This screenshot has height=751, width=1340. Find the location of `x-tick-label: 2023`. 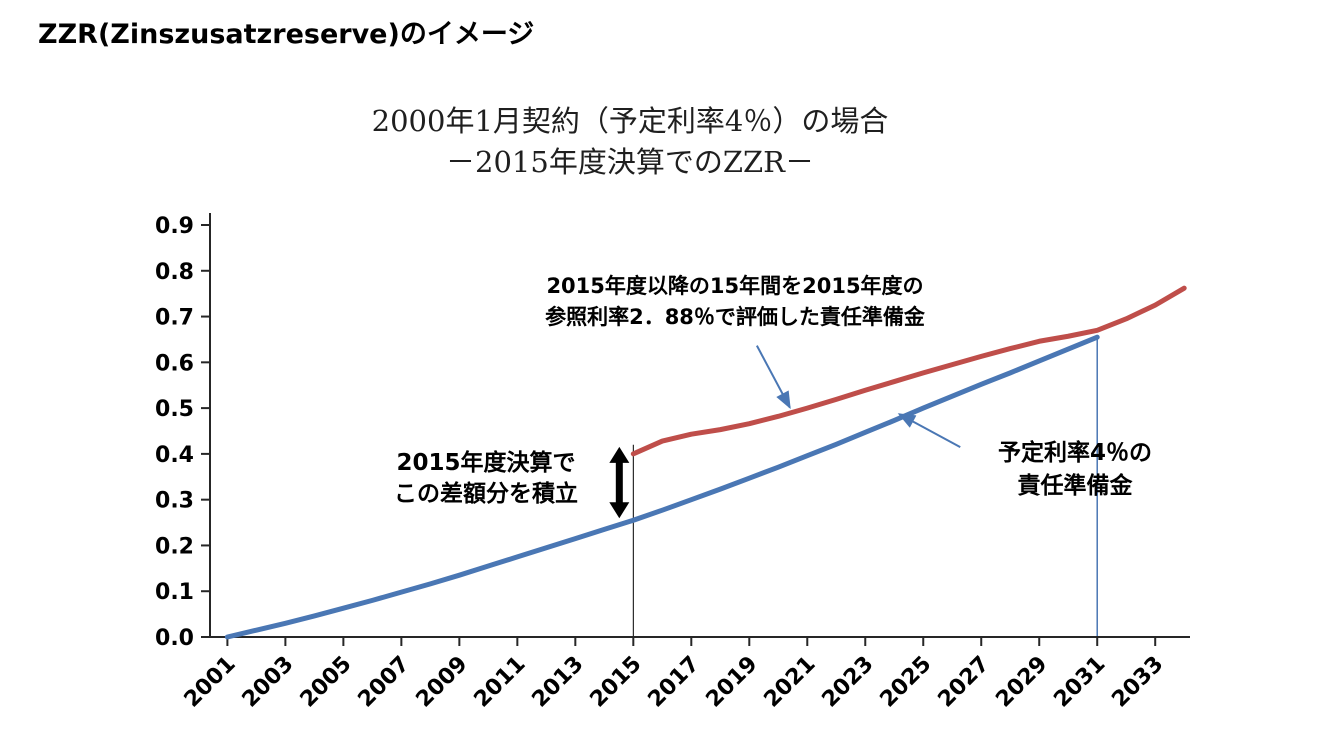

x-tick-label: 2023 is located at coordinates (848, 682).